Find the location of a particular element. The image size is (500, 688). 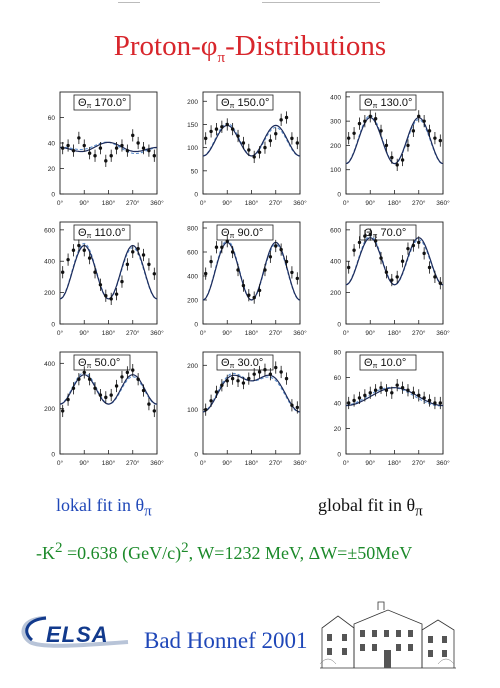

theta-label: Θπ 110.0° is located at coordinates (102, 233).